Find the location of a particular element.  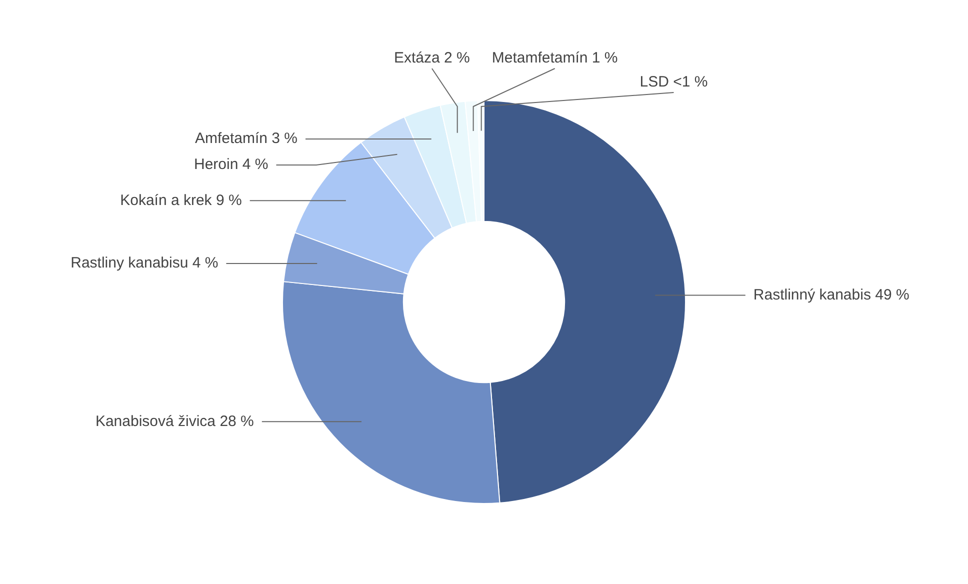

slice-label: Amfetamín 3 % is located at coordinates (246, 139).